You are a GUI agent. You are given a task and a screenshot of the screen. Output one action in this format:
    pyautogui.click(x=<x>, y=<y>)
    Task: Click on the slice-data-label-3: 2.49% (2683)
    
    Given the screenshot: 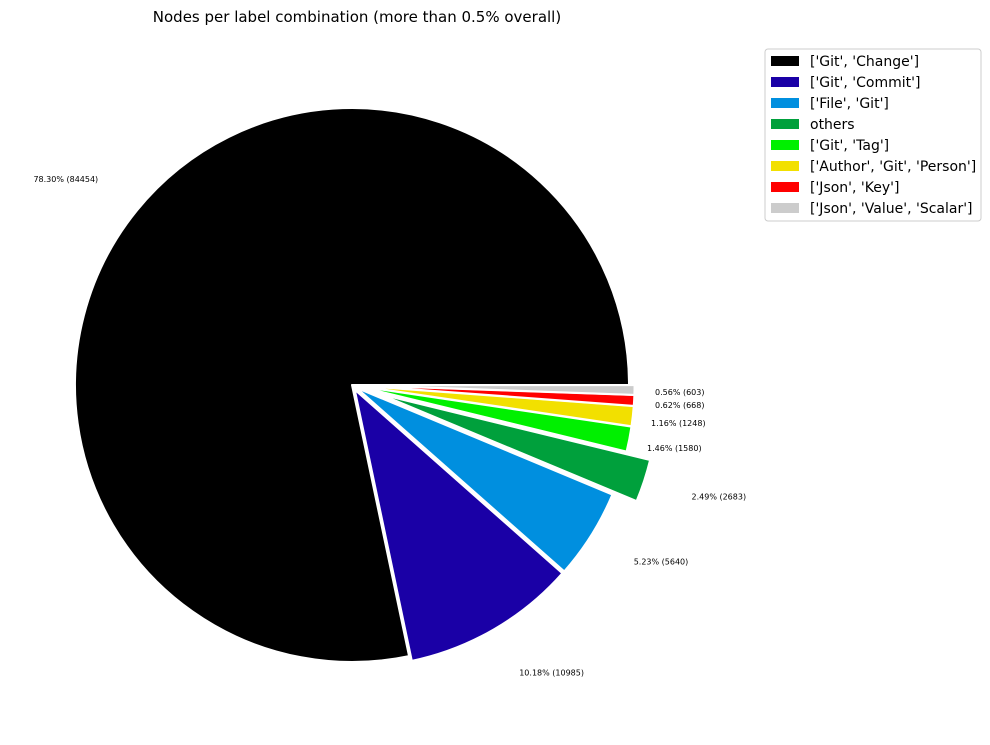 What is the action you would take?
    pyautogui.click(x=719, y=496)
    